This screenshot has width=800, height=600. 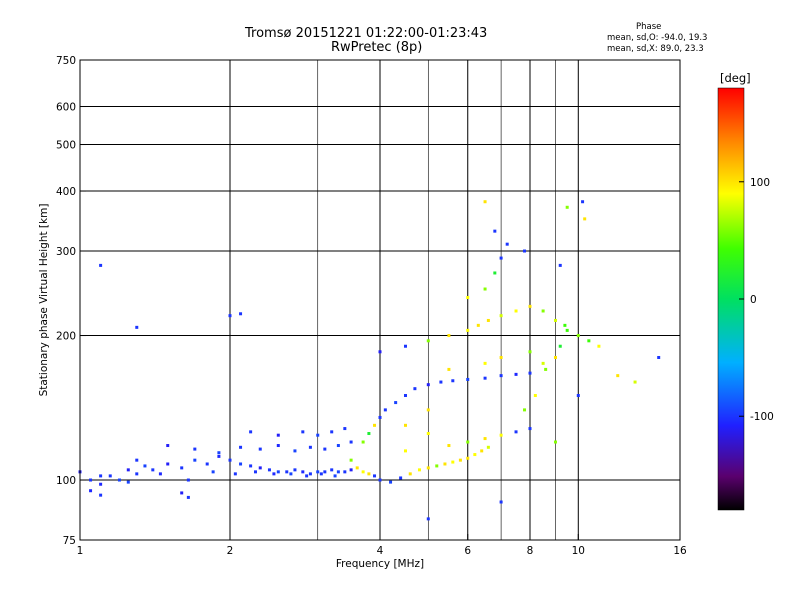 I want to click on colorbar-tick-label: 0, so click(x=753, y=300).